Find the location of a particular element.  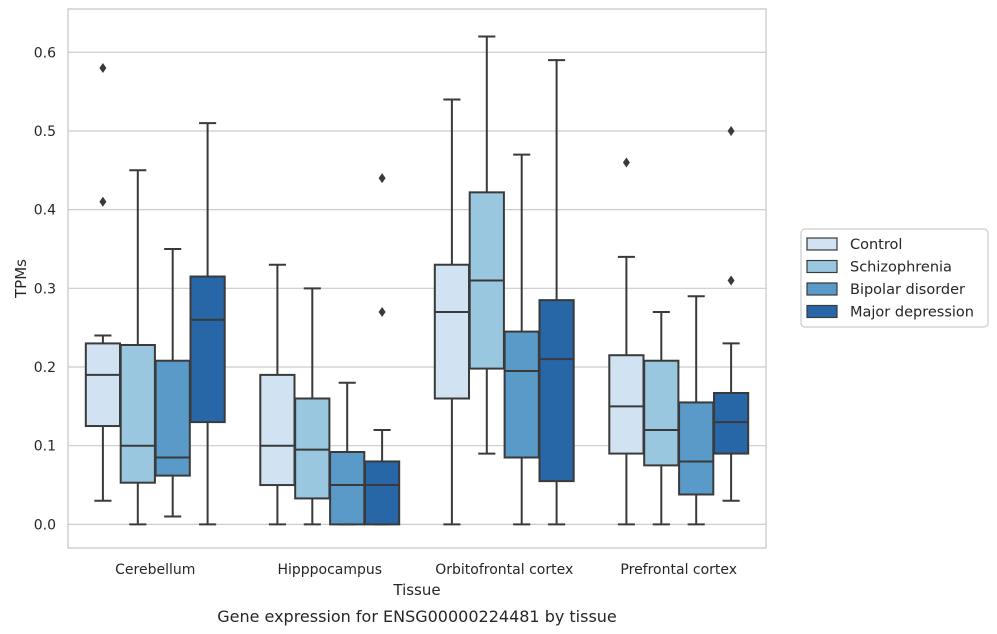

box-hipppocampus-bipolar-disorder is located at coordinates (347, 453).